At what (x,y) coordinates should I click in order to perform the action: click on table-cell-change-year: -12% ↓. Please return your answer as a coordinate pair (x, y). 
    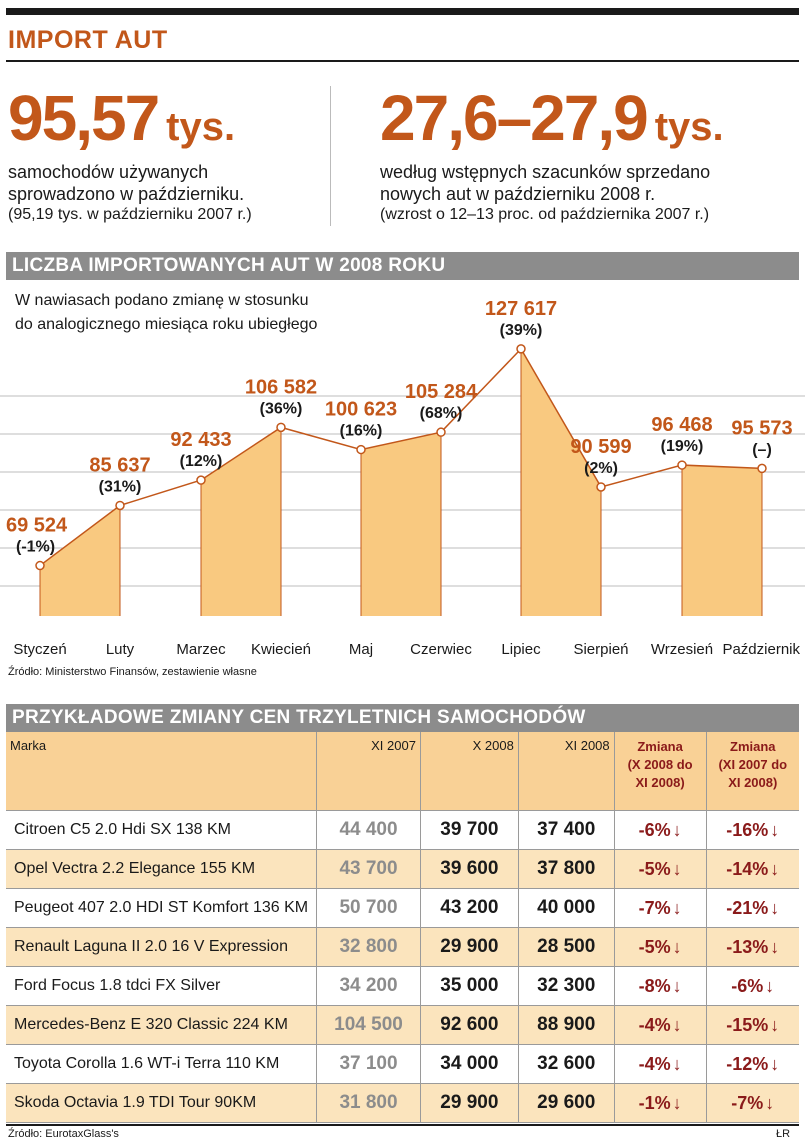
    Looking at the image, I should click on (752, 1064).